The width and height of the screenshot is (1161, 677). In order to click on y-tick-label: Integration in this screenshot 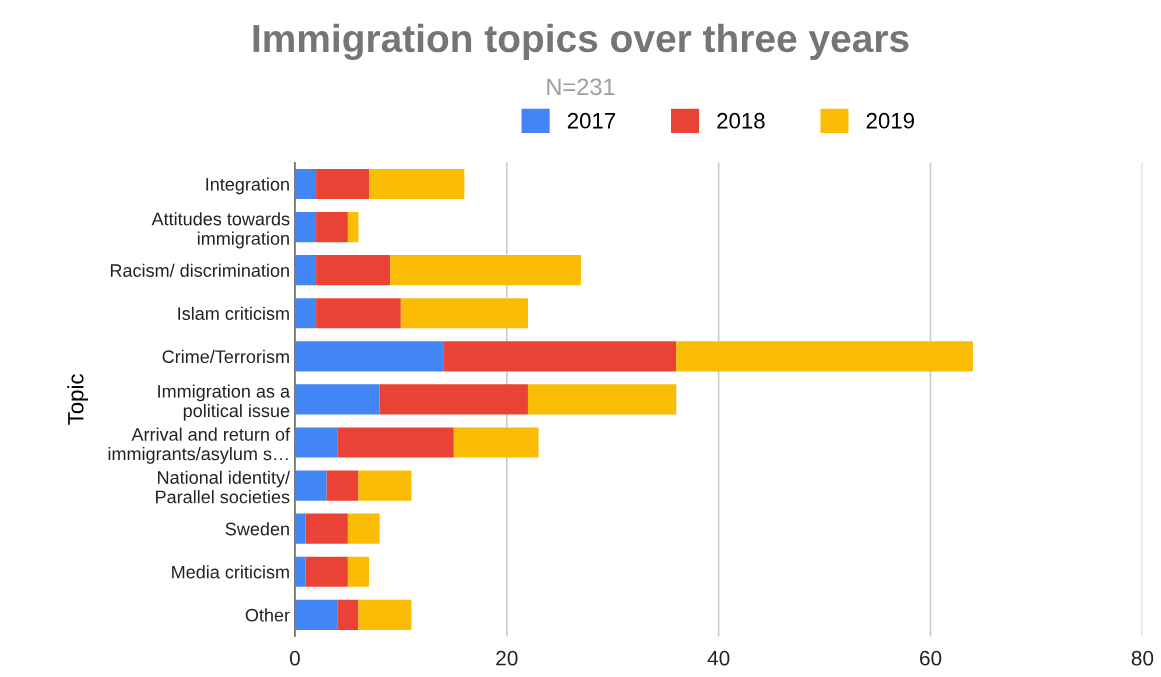, I will do `click(247, 186)`.